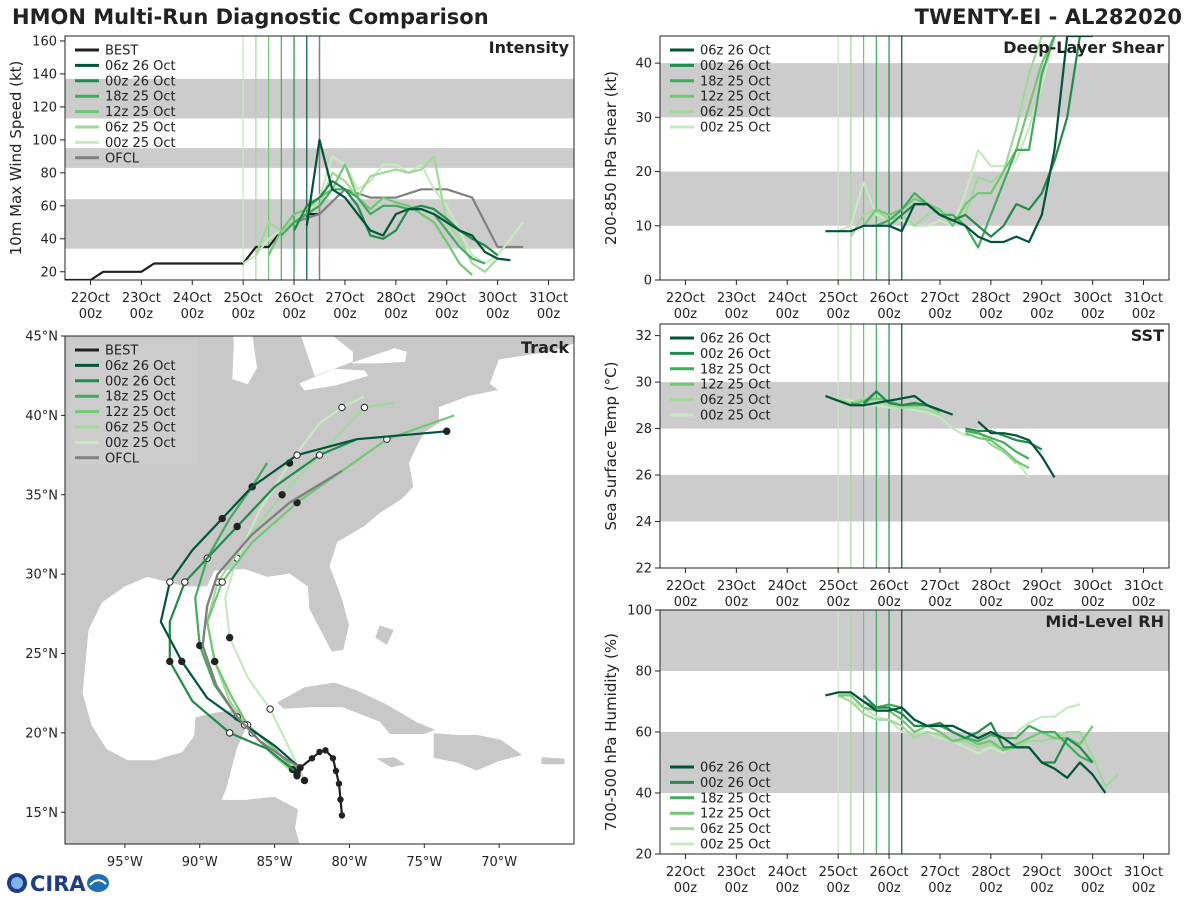  What do you see at coordinates (643, 569) in the screenshot?
I see `sst-ytick-label-0: 22` at bounding box center [643, 569].